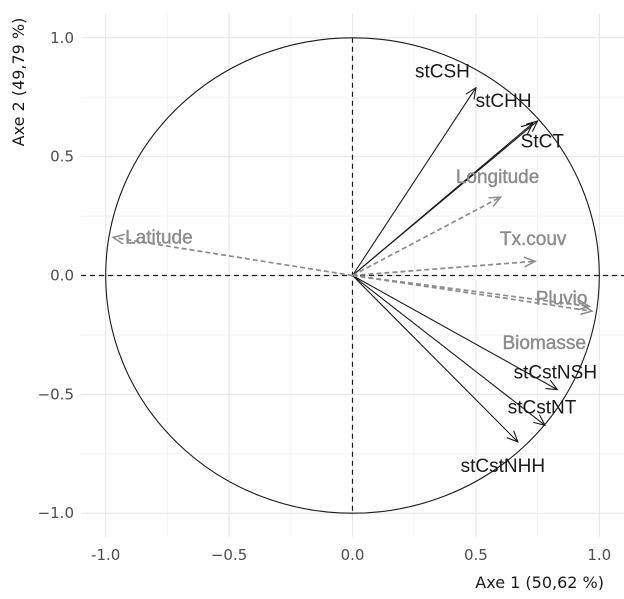  I want to click on x-axis-ticks: -1.0 −0.5 0.0 0.5 1.0, so click(351, 555).